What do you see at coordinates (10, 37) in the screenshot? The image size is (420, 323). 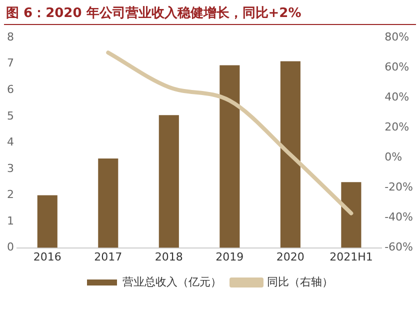 I see `y-tick-label: 8` at bounding box center [10, 37].